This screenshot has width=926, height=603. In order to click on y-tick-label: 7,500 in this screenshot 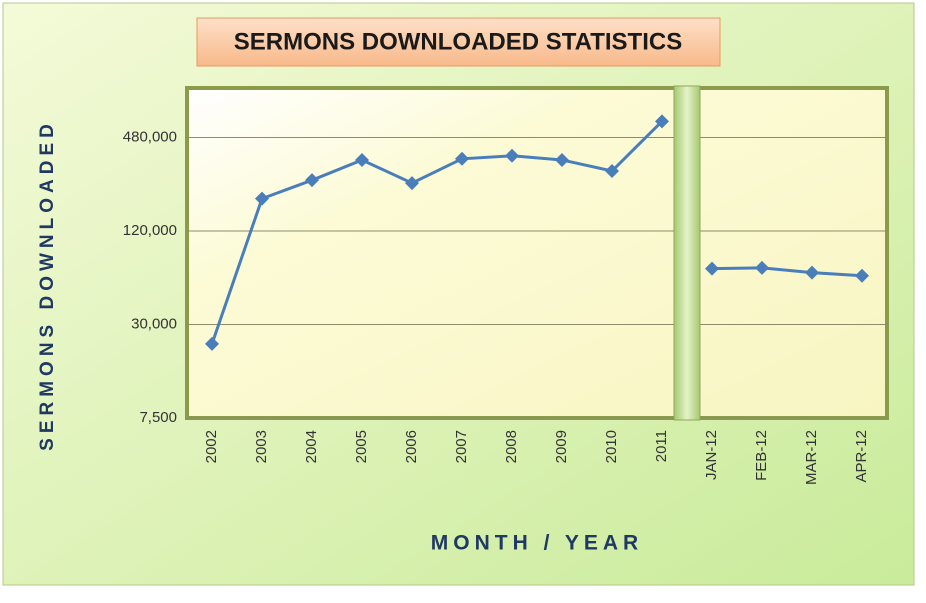, I will do `click(158, 417)`.